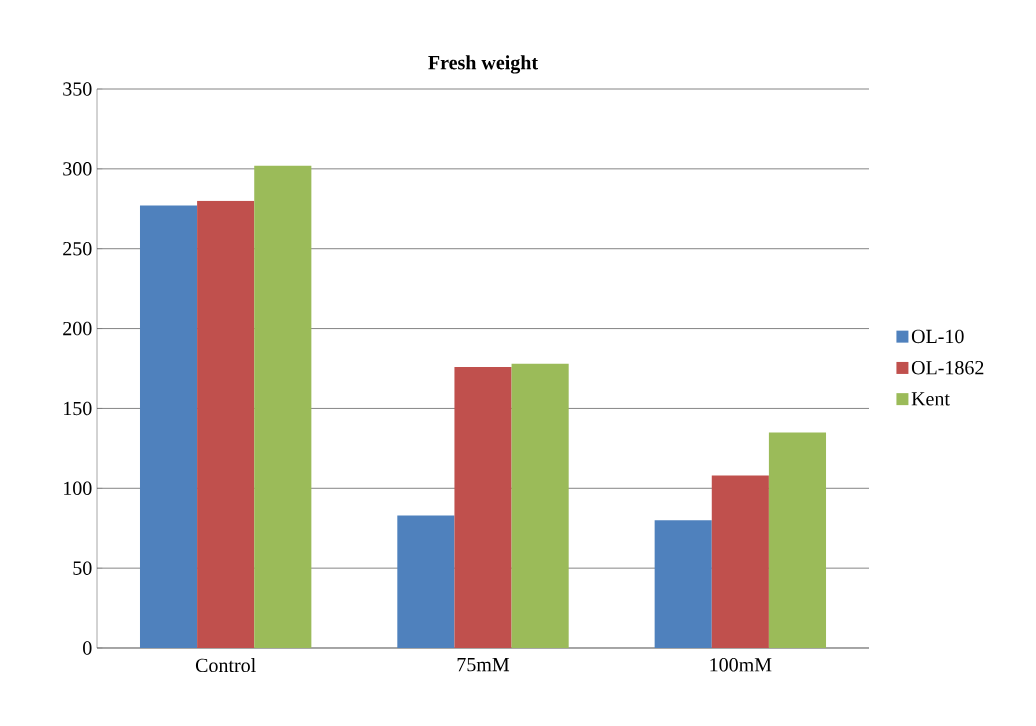  Describe the element at coordinates (77, 169) in the screenshot. I see `y-tick-label: 300` at that location.